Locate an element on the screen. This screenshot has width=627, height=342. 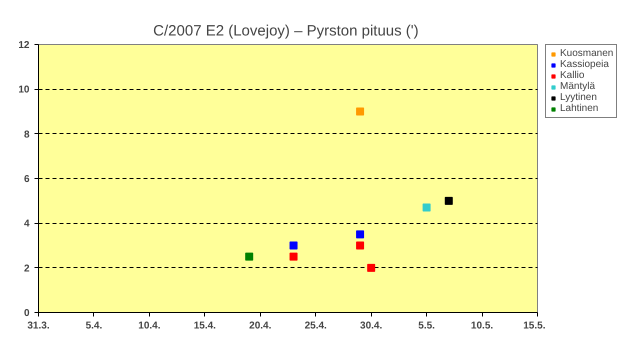
x-tick-label: 15.4. is located at coordinates (205, 326).